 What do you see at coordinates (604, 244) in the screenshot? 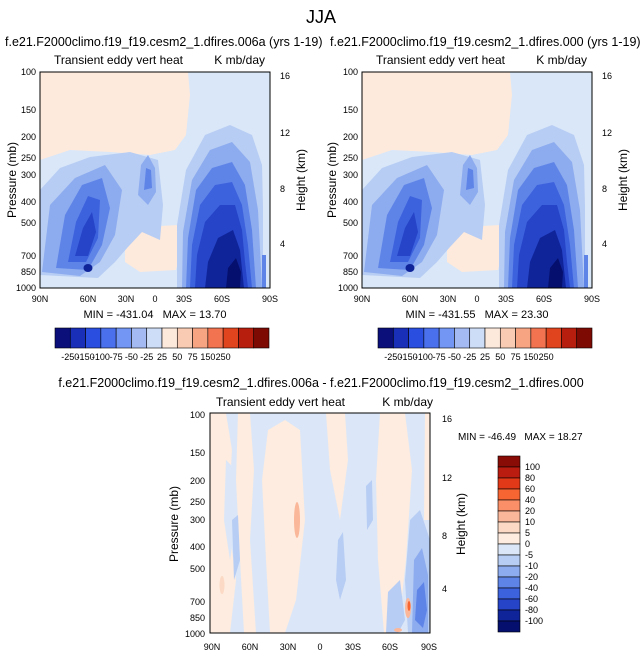
I see `panel-b-y2tick: 4` at bounding box center [604, 244].